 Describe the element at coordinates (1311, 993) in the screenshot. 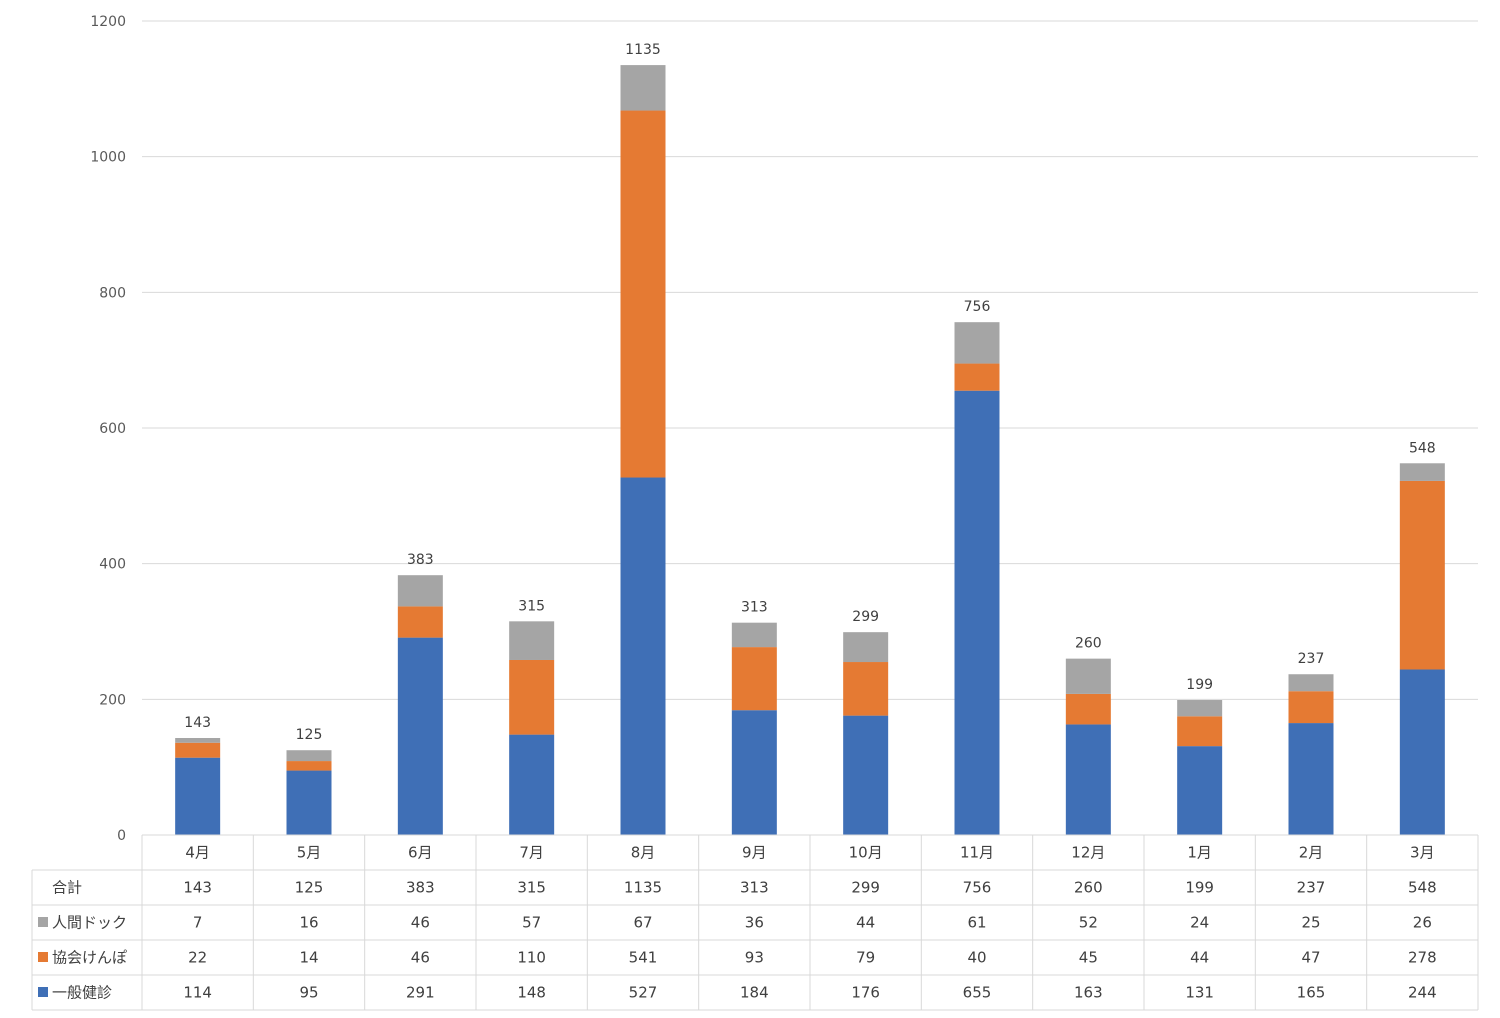

I see `table-cell: 165` at that location.